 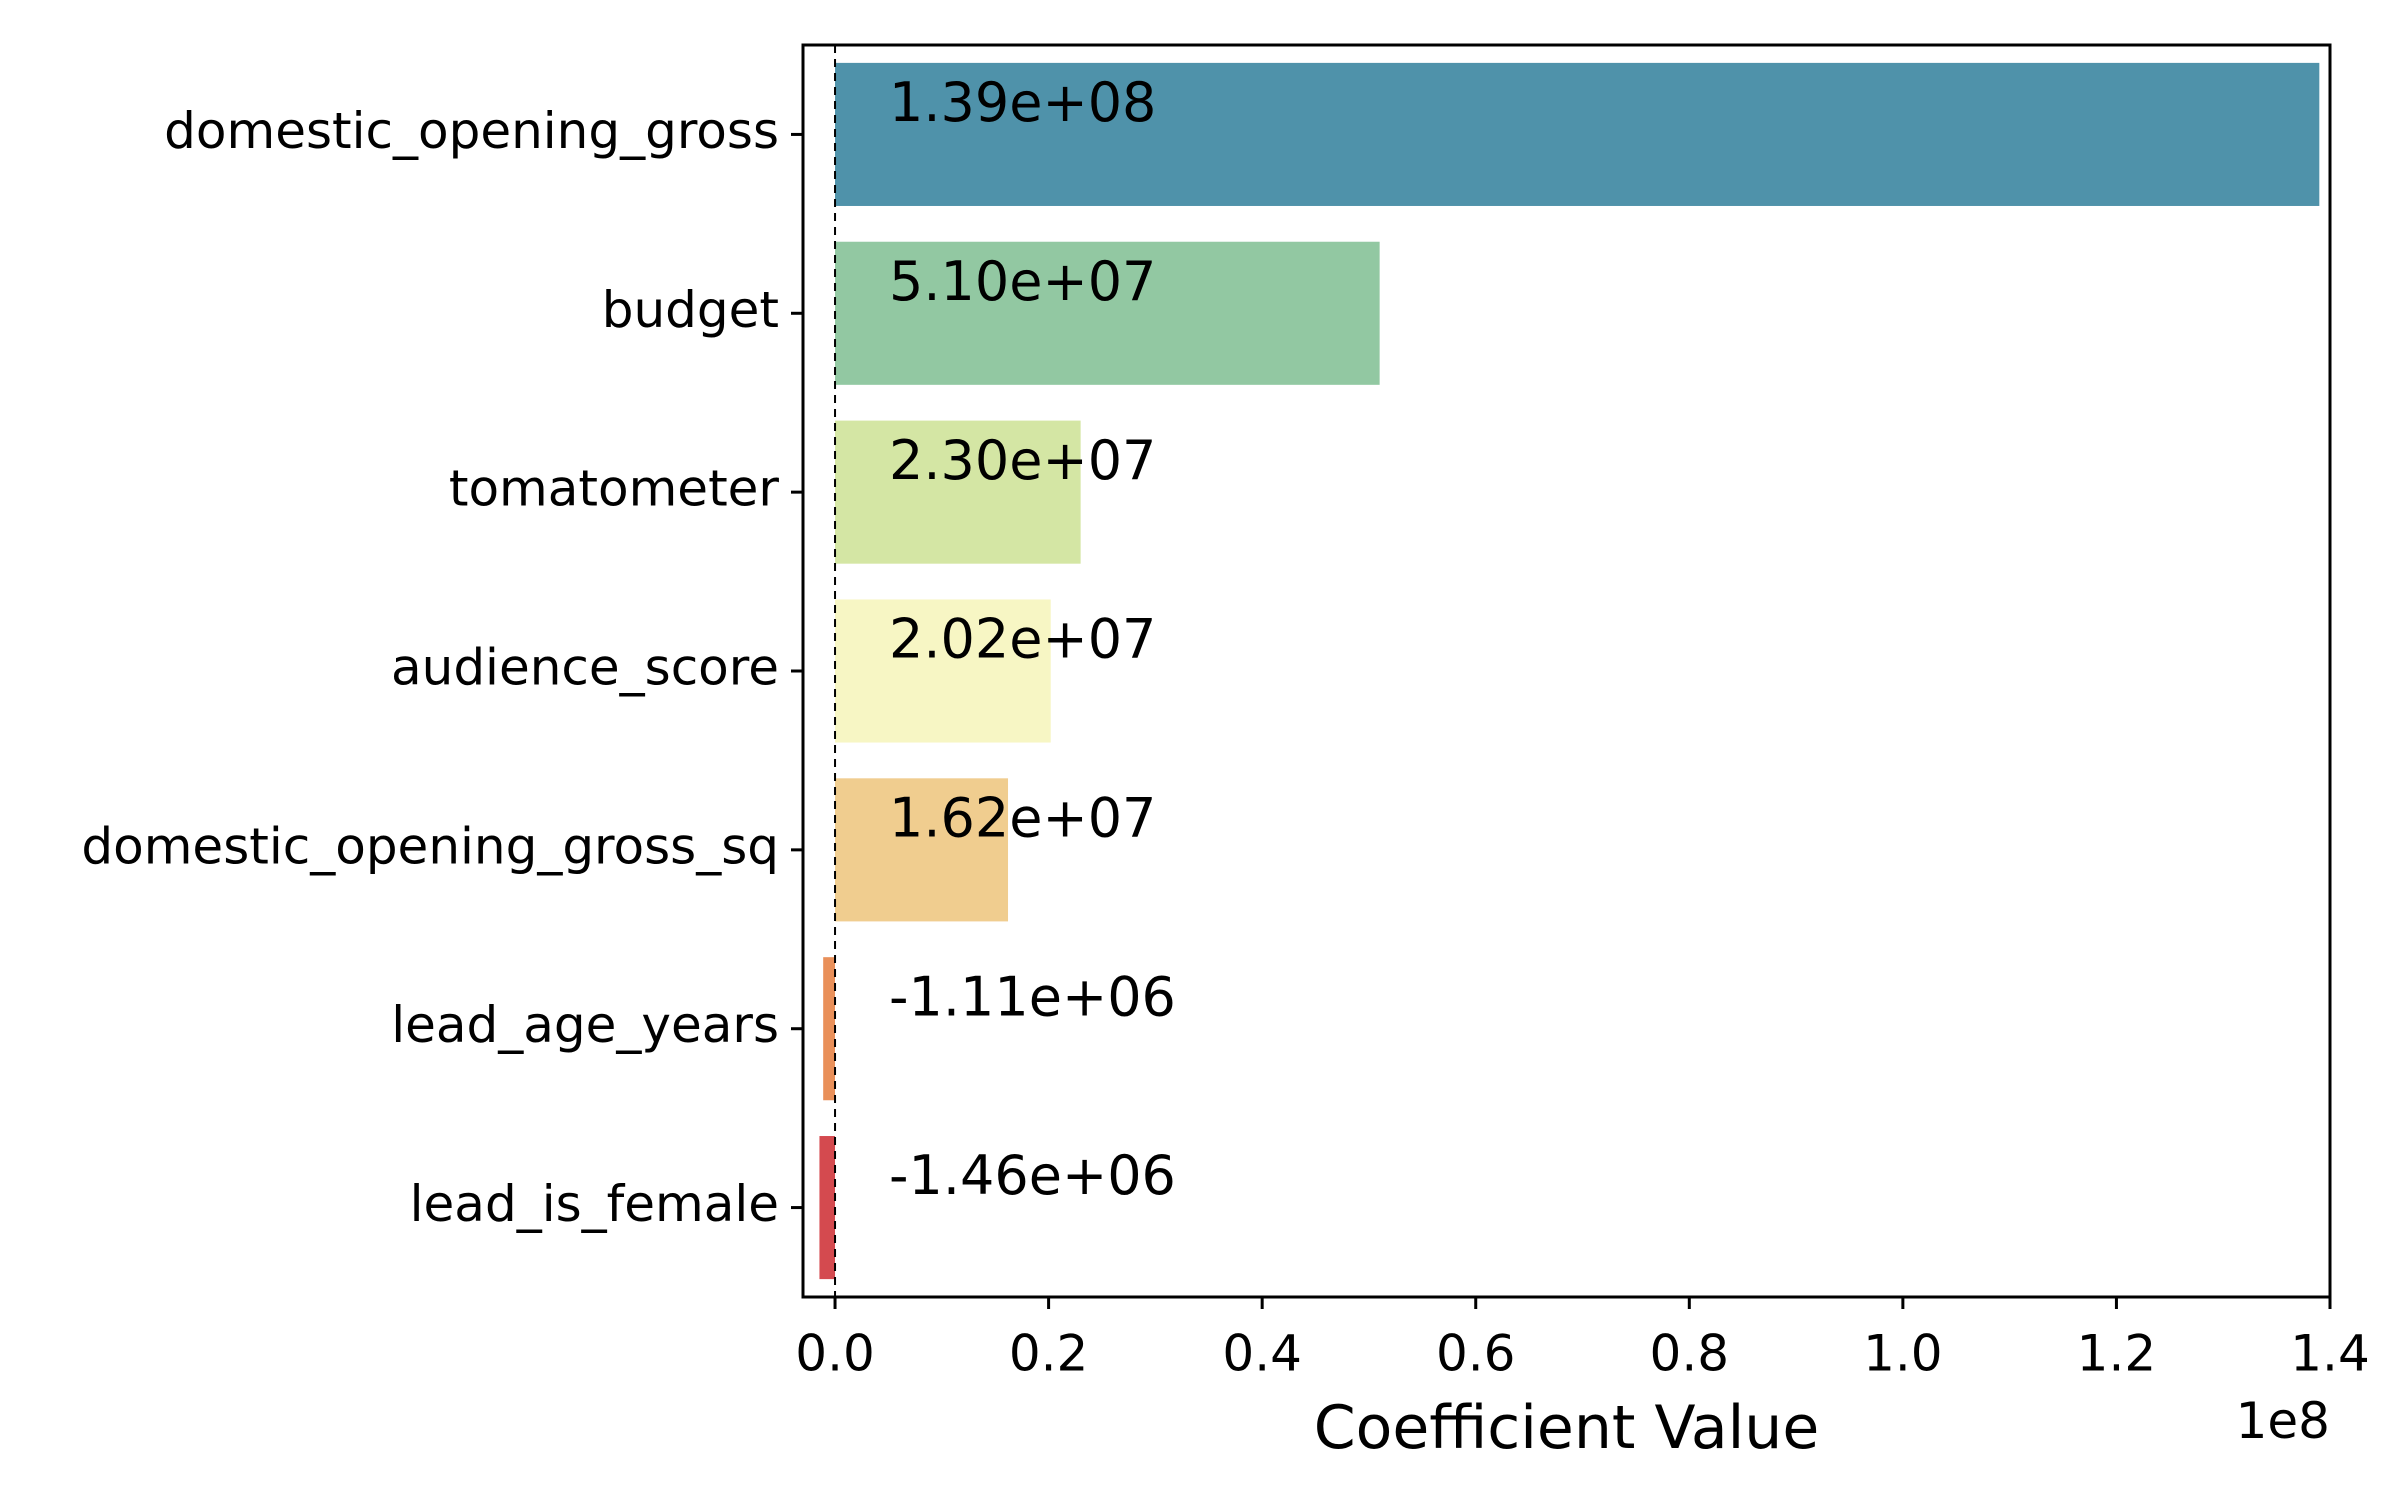 What do you see at coordinates (835, 1354) in the screenshot?
I see `x-tick-label: 0.0` at bounding box center [835, 1354].